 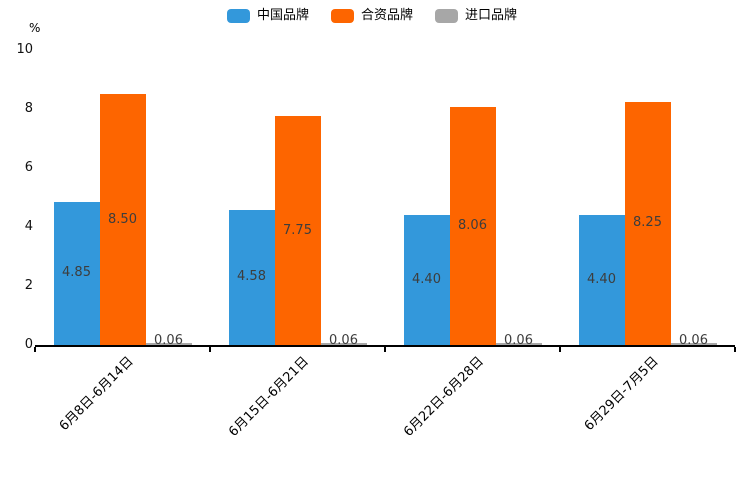 I want to click on legend-item-label: 合资品牌, so click(x=386, y=15).